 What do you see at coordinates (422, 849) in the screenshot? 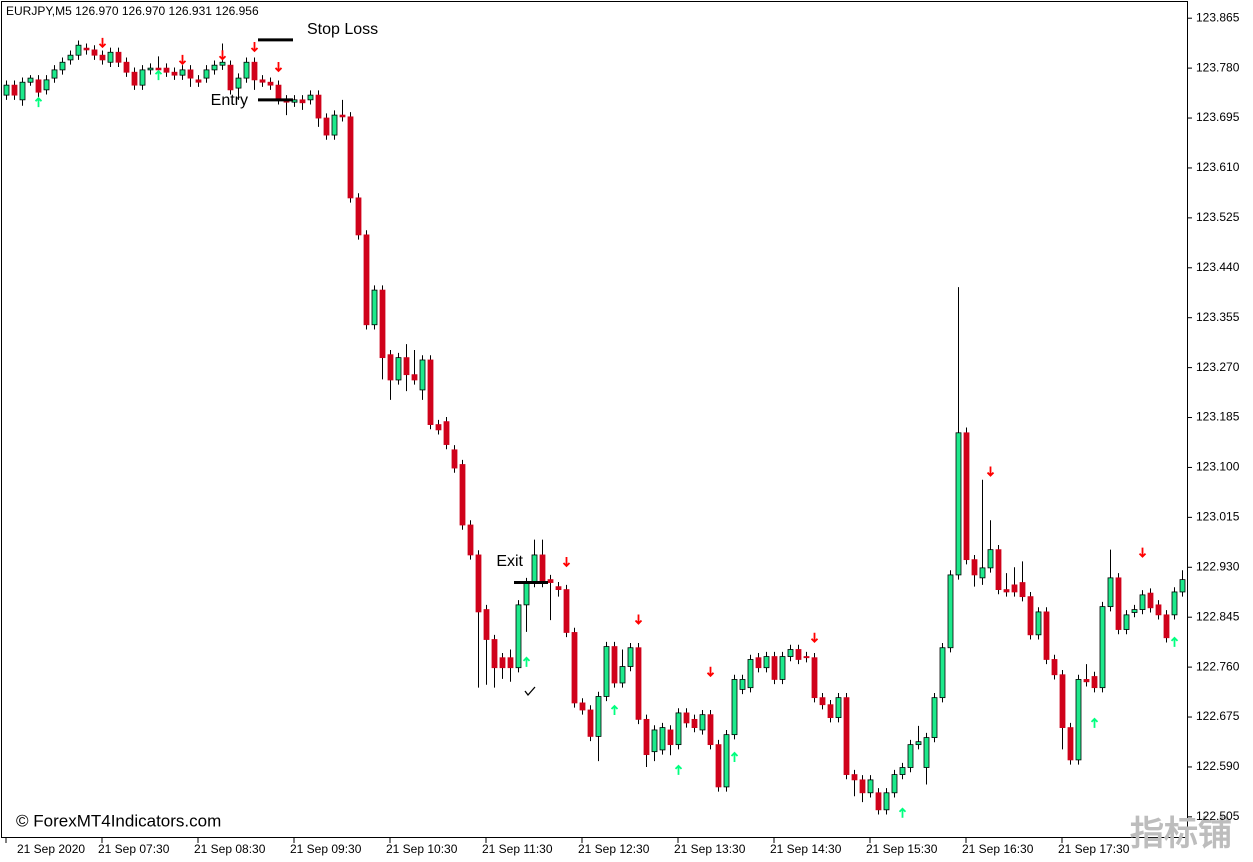
I see `x-tick-label: 21 Sep 10:30` at bounding box center [422, 849].